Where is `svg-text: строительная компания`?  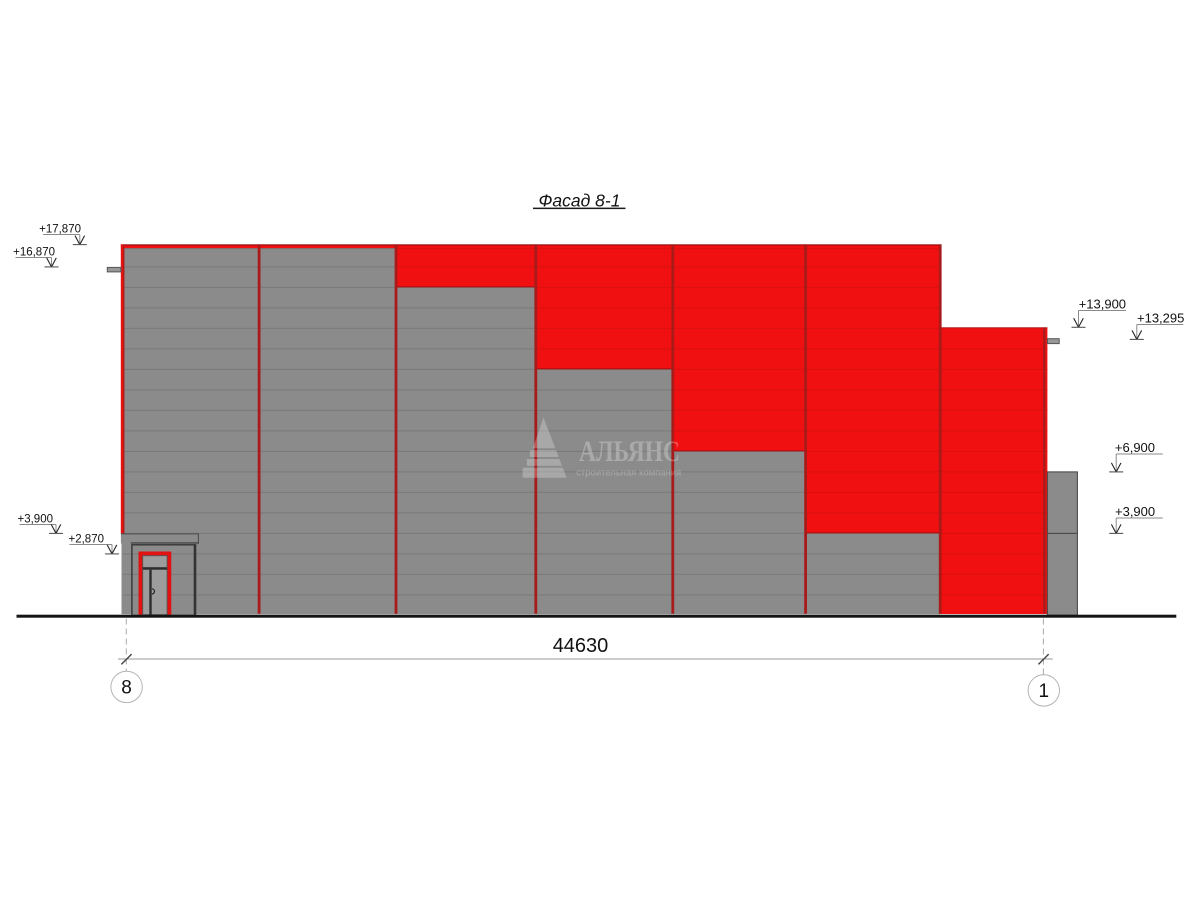
svg-text: строительная компания is located at coordinates (628, 472).